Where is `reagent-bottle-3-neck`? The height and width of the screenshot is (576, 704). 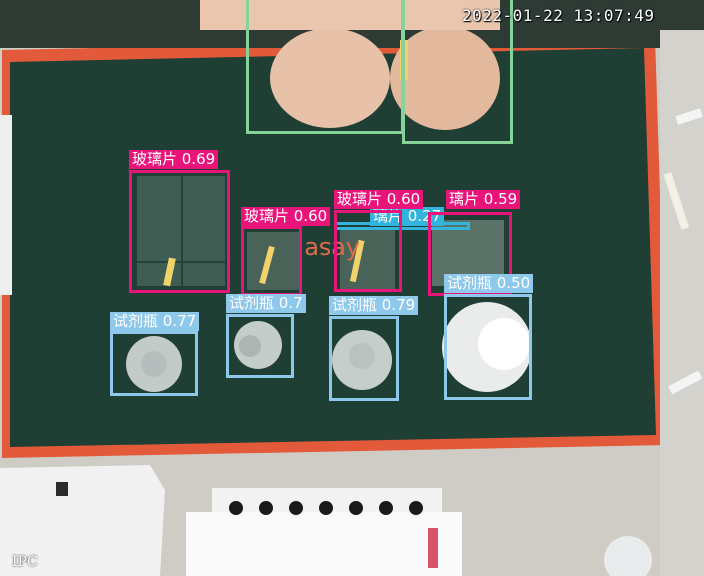 reagent-bottle-3-neck is located at coordinates (362, 356).